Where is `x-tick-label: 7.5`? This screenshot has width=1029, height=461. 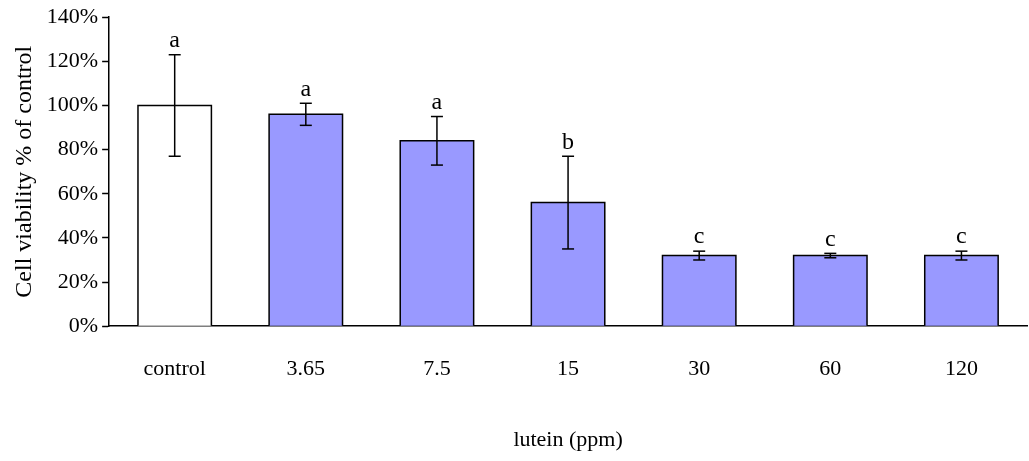
x-tick-label: 7.5 is located at coordinates (437, 368).